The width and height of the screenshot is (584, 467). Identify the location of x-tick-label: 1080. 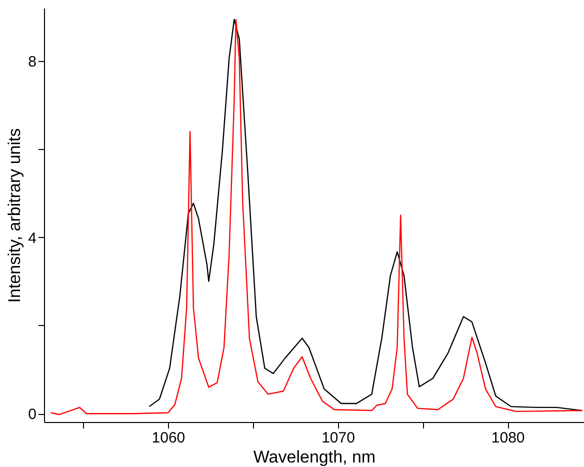
(508, 438).